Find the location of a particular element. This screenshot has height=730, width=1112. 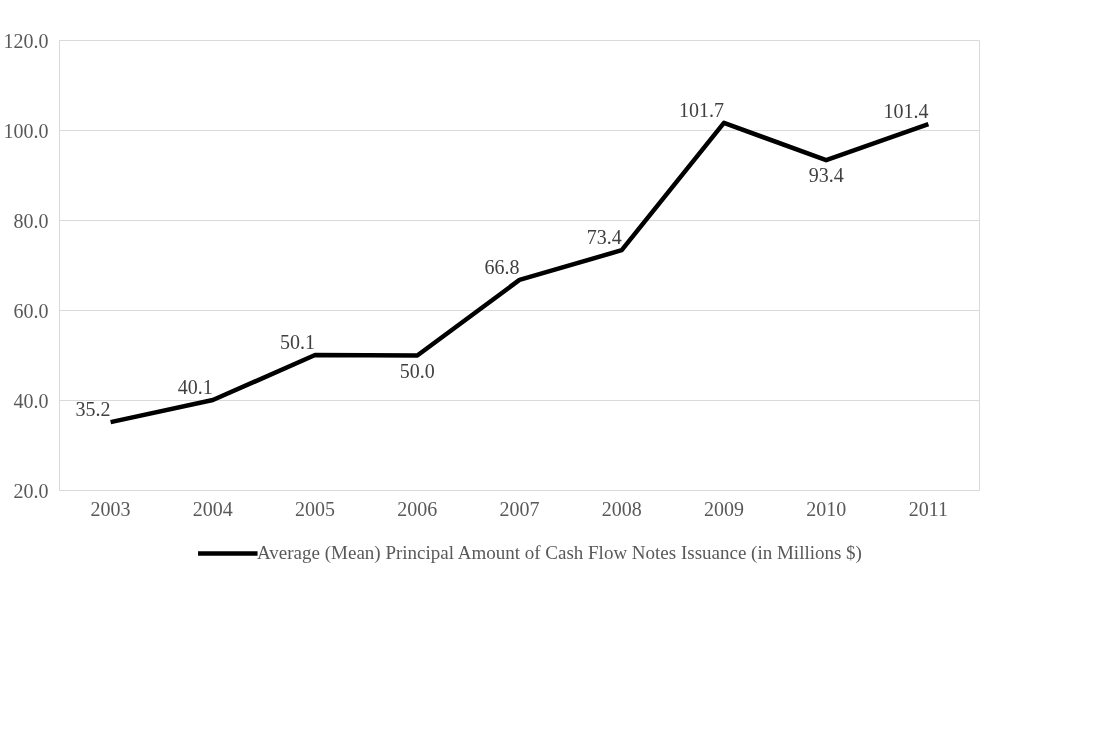

x-tick-label: 2010 is located at coordinates (826, 508).